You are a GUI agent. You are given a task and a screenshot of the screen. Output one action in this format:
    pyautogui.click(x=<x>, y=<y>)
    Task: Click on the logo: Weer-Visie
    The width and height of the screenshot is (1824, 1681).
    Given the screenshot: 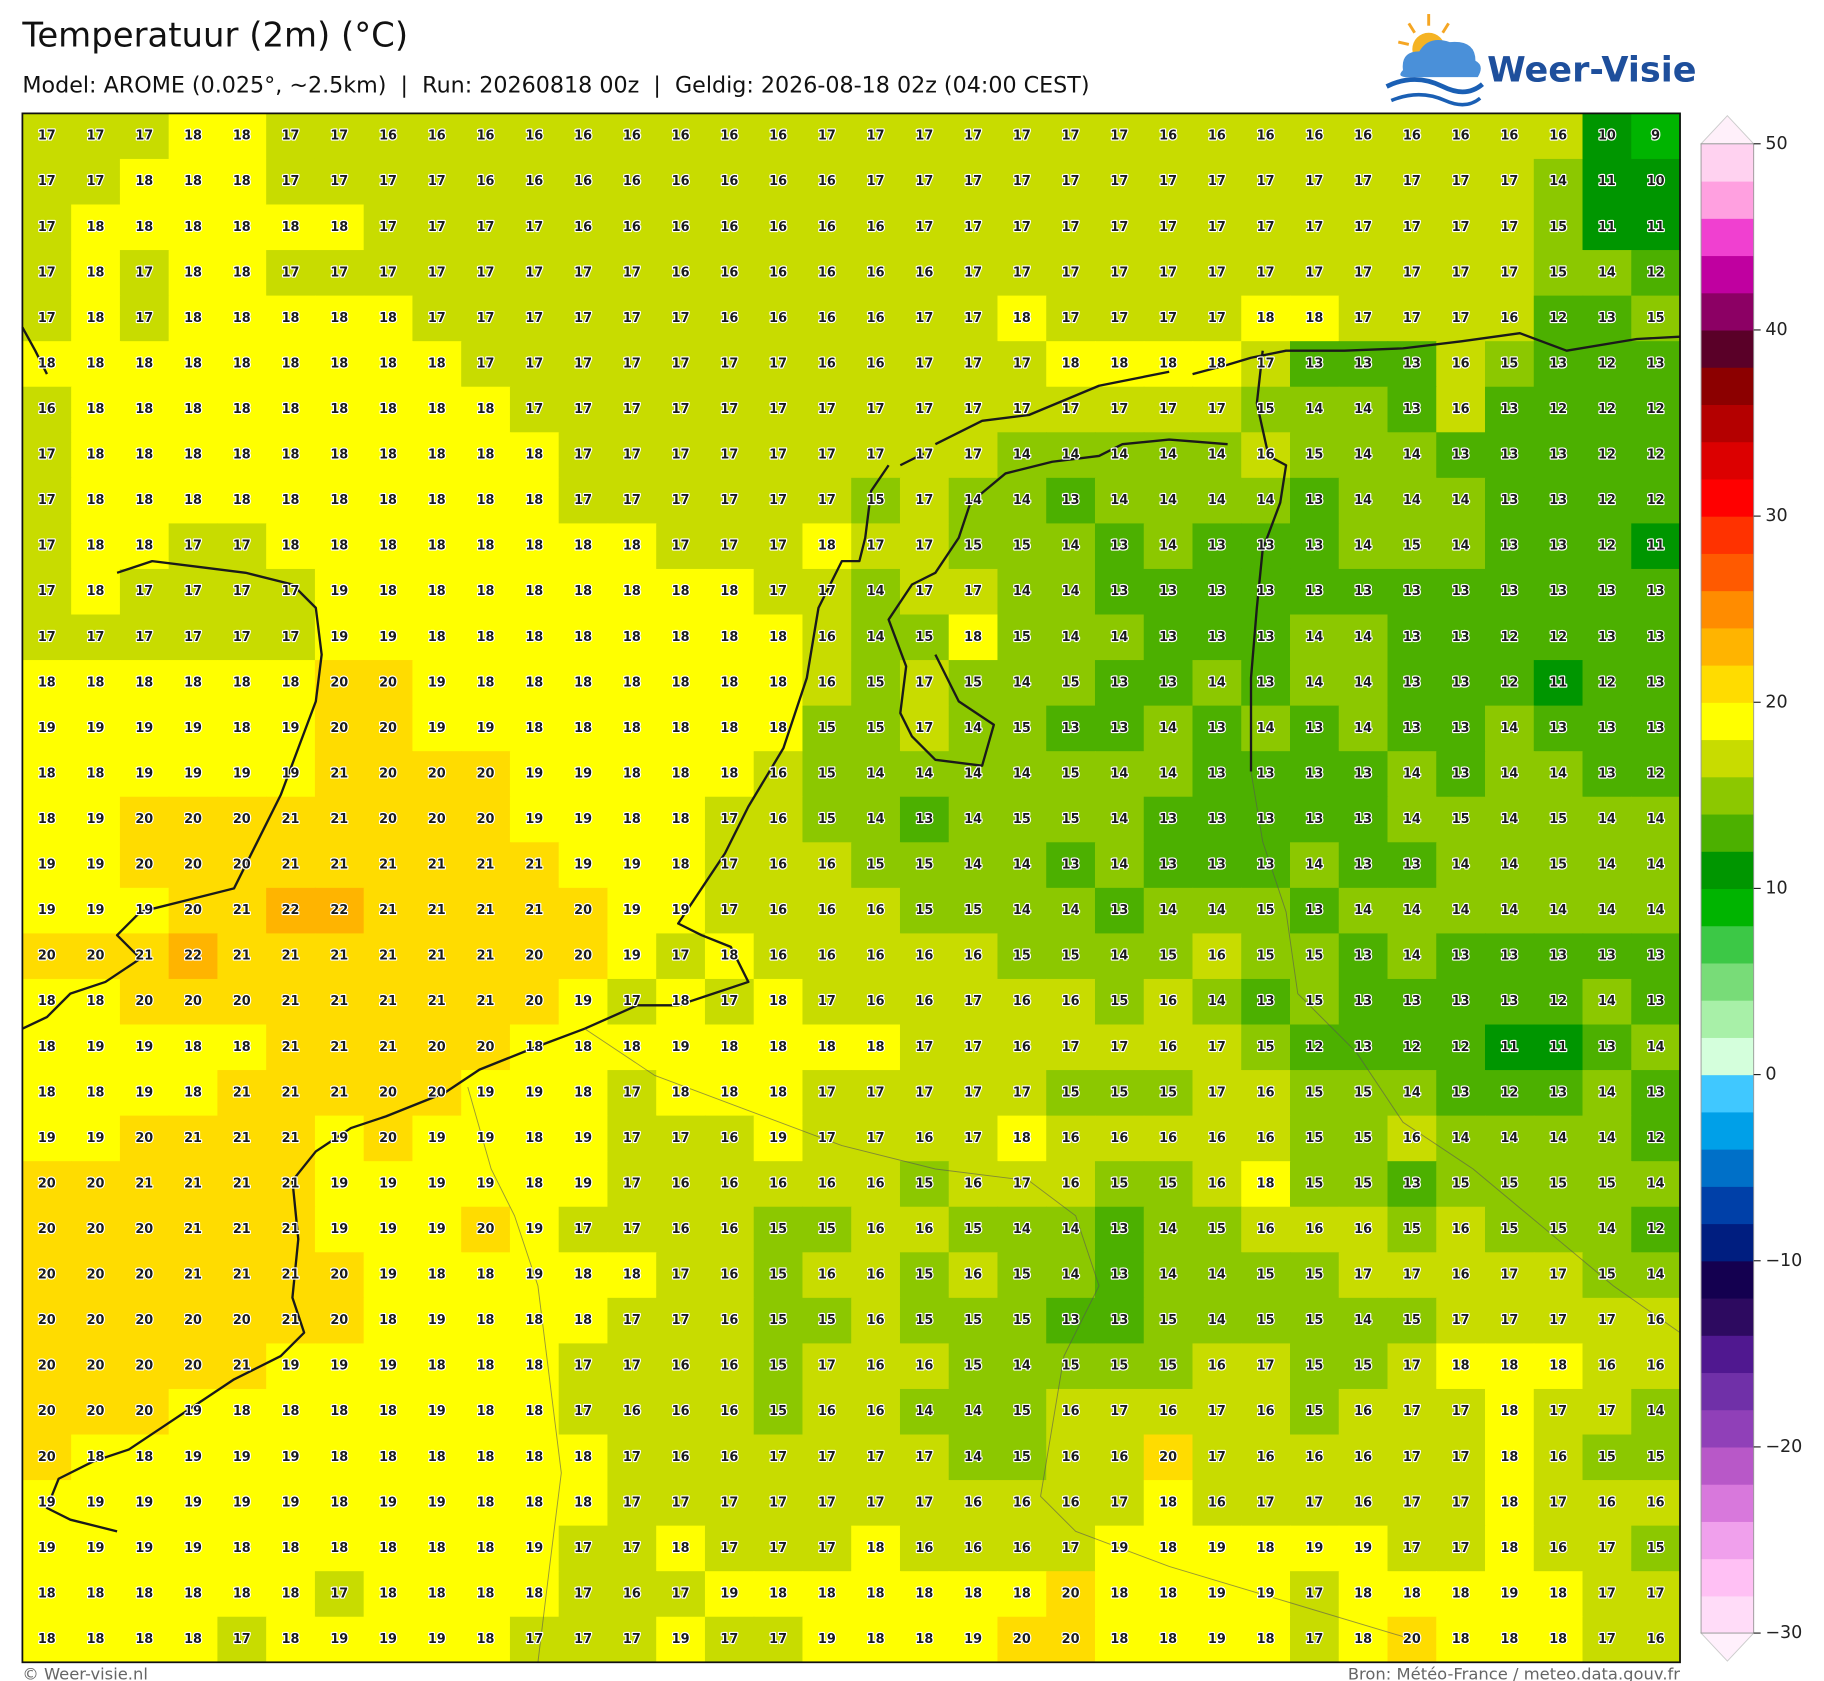 What is the action you would take?
    pyautogui.click(x=1541, y=60)
    